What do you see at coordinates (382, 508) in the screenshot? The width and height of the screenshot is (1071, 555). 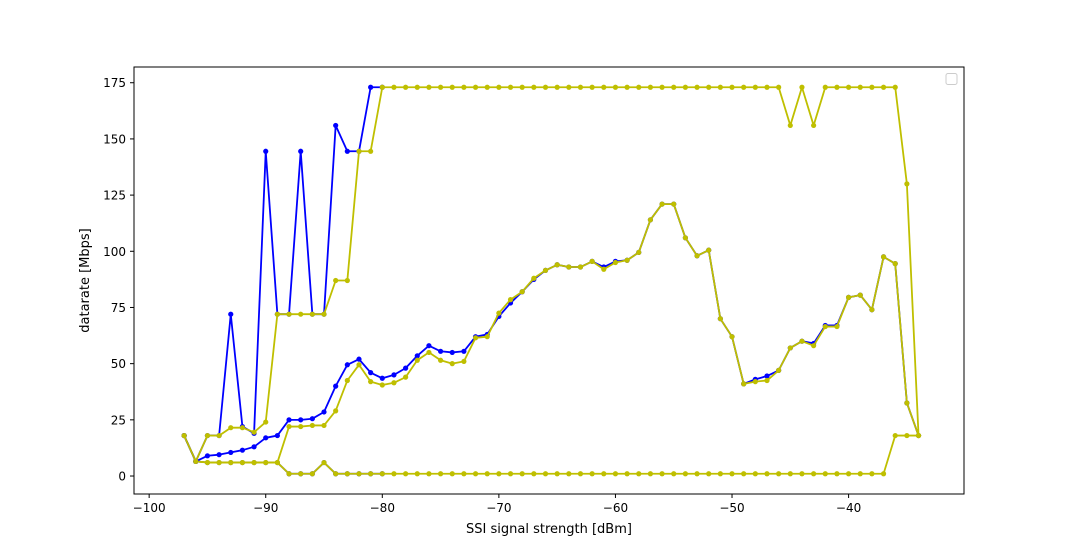 I see `x-tick-label: −80` at bounding box center [382, 508].